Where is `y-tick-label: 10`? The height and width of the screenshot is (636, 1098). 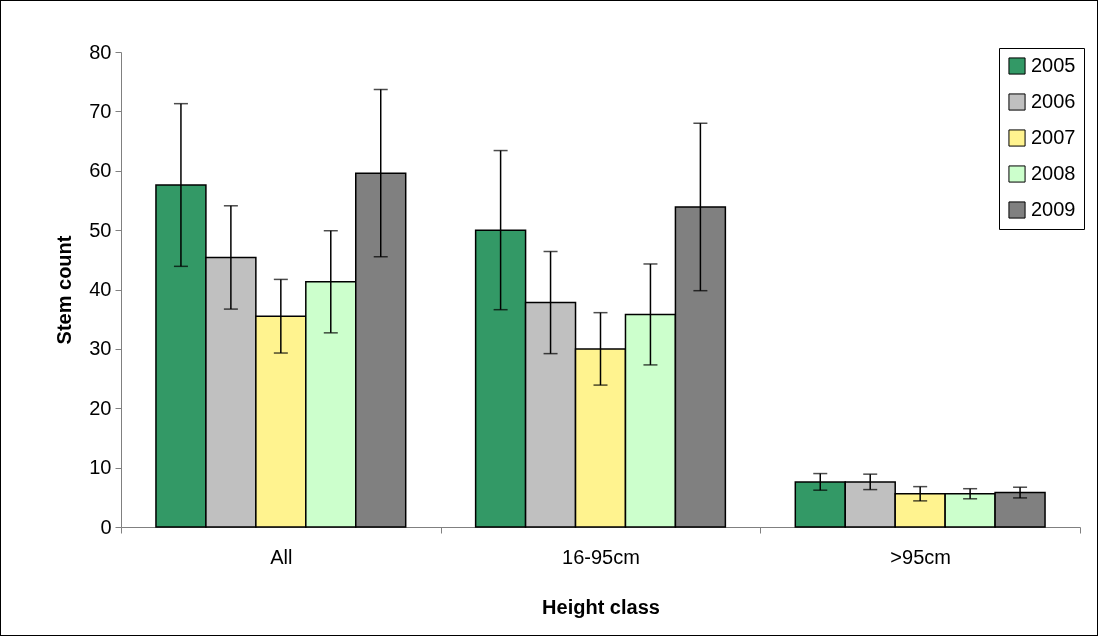
y-tick-label: 10 is located at coordinates (100, 467).